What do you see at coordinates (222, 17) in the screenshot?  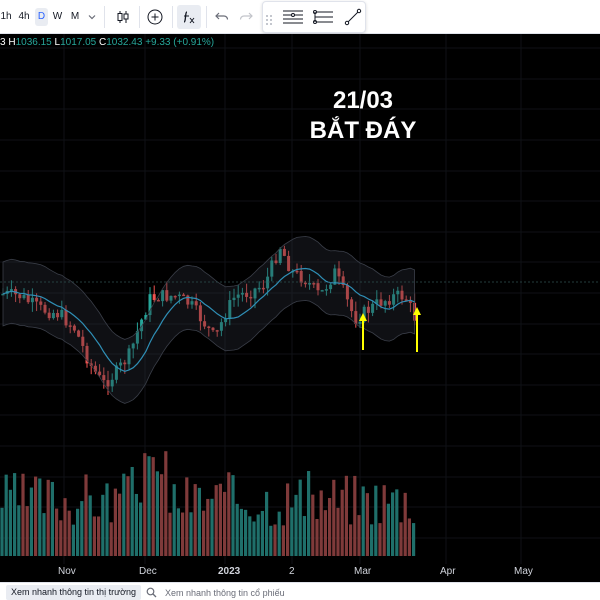 I see `undo-icon` at bounding box center [222, 17].